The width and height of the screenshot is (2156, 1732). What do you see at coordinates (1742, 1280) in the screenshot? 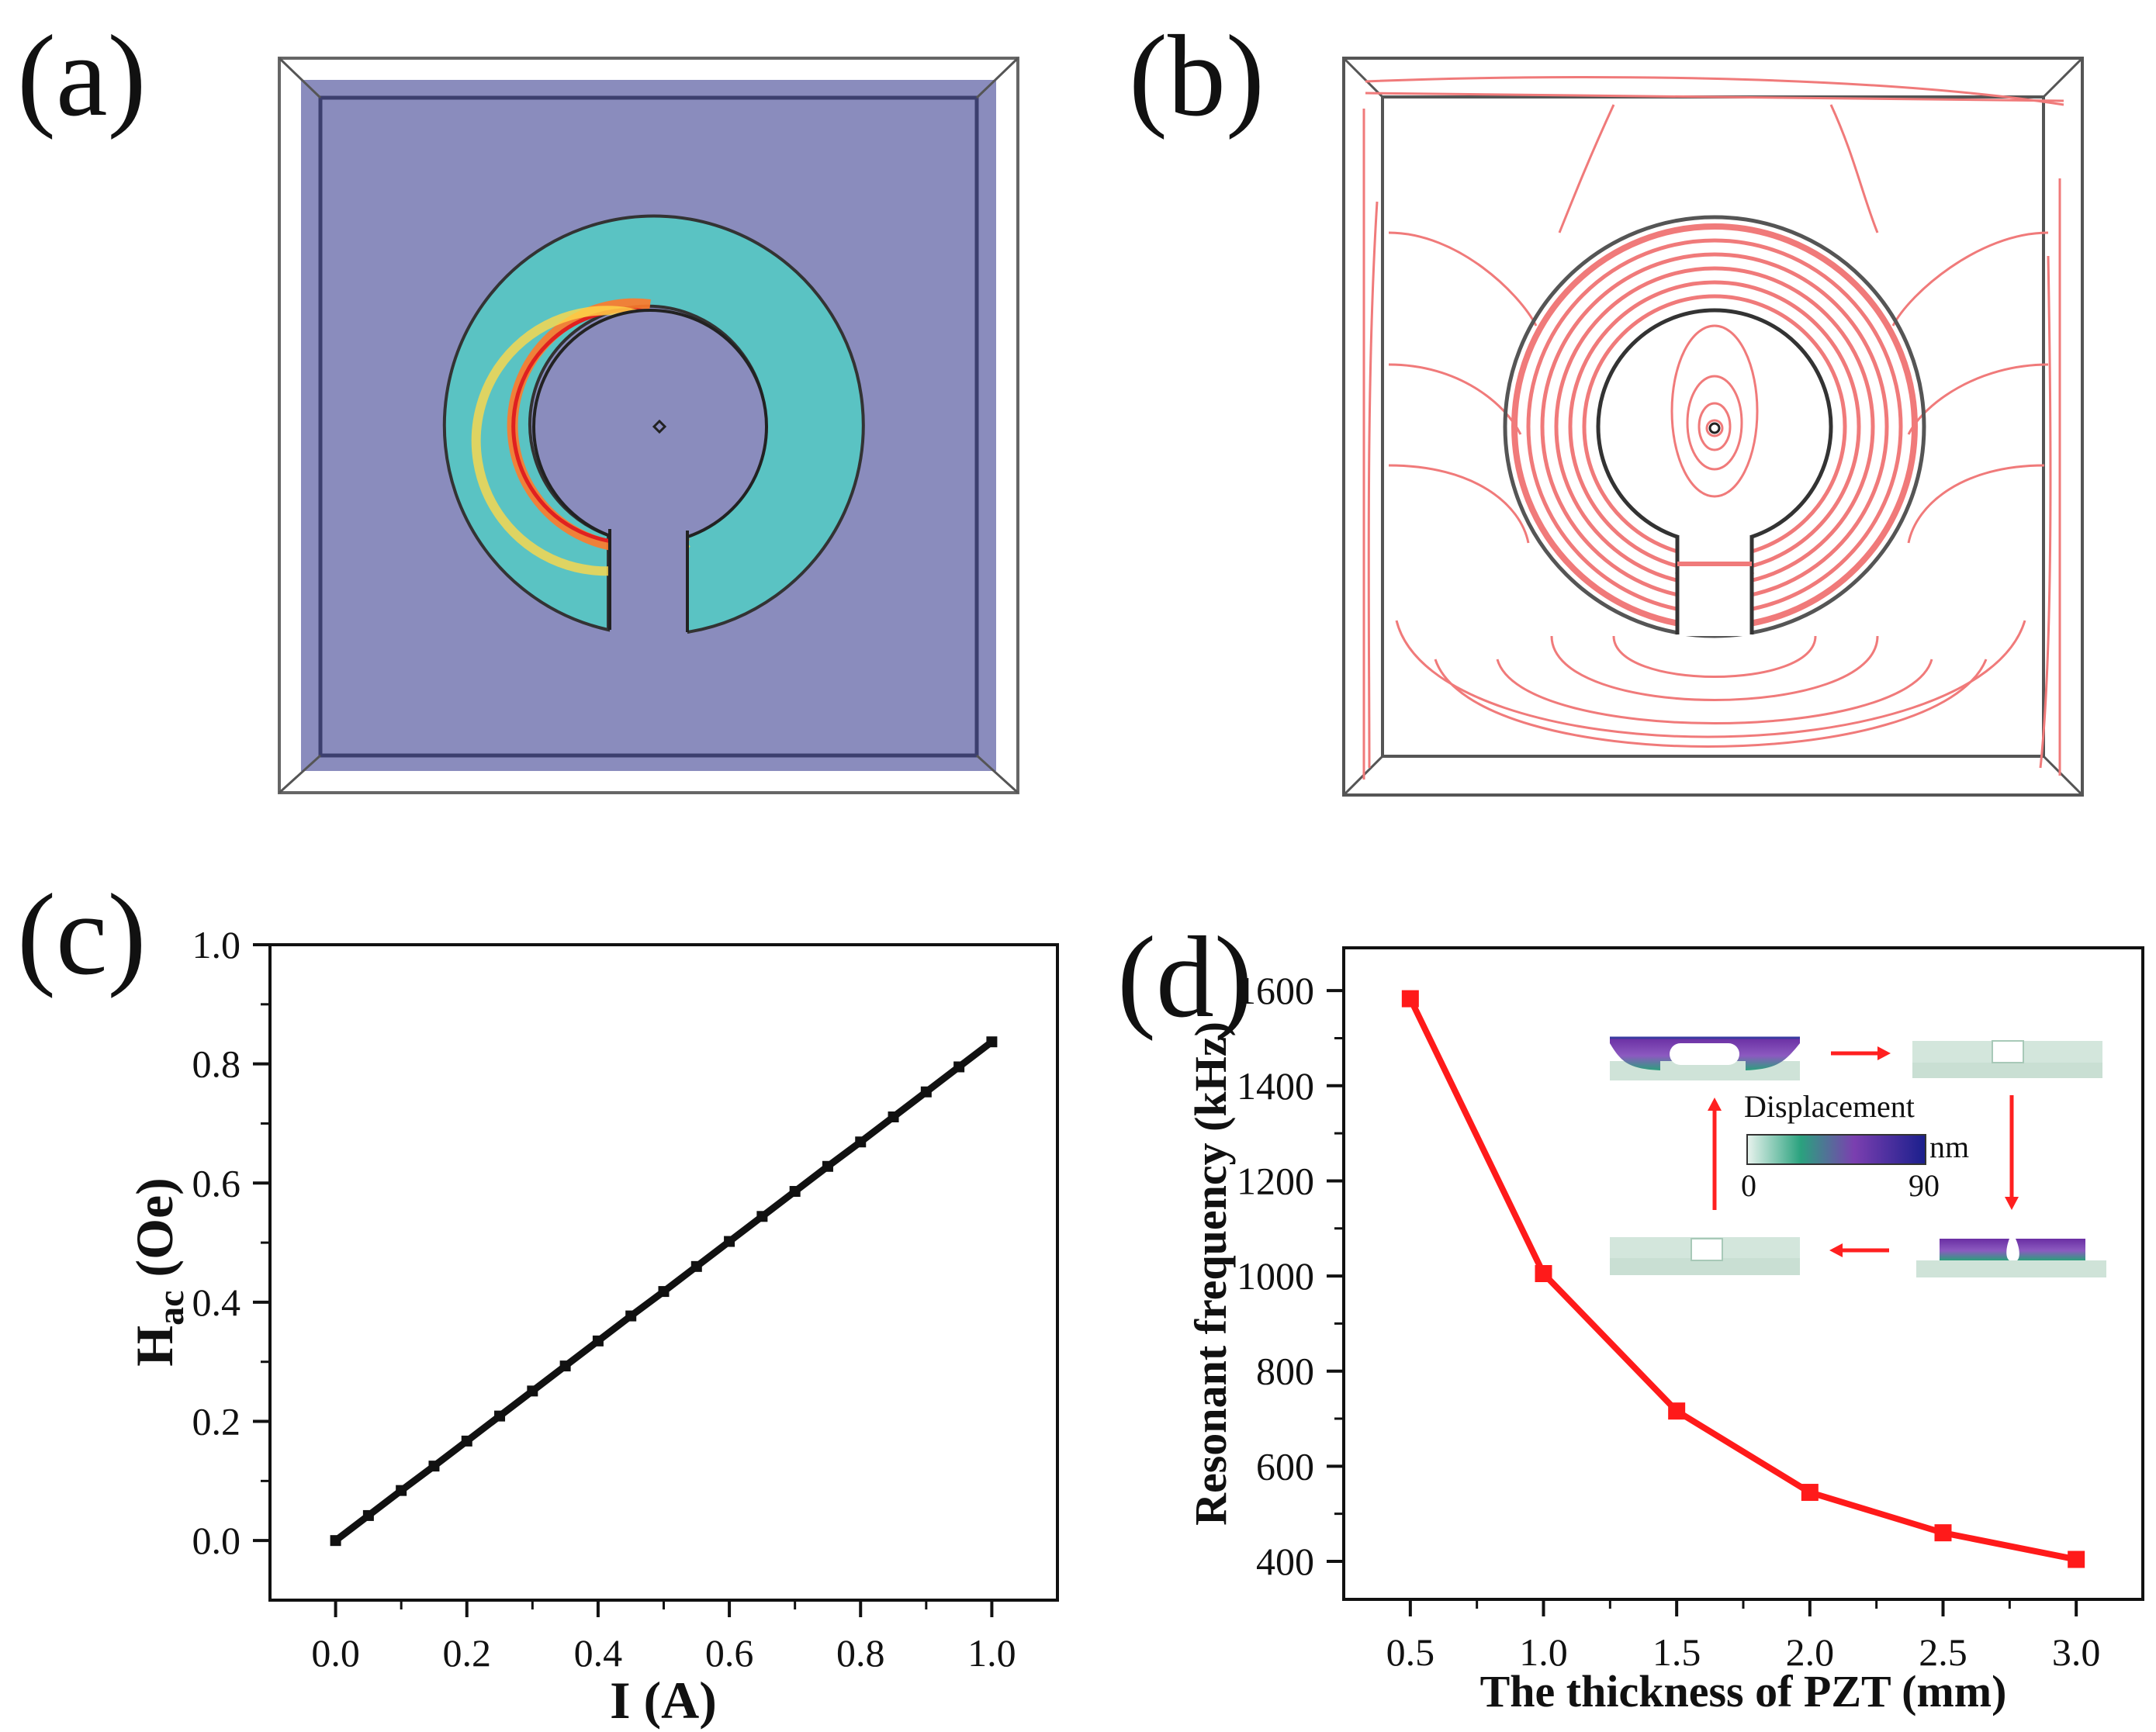
I see `chart-d-series-line` at bounding box center [1742, 1280].